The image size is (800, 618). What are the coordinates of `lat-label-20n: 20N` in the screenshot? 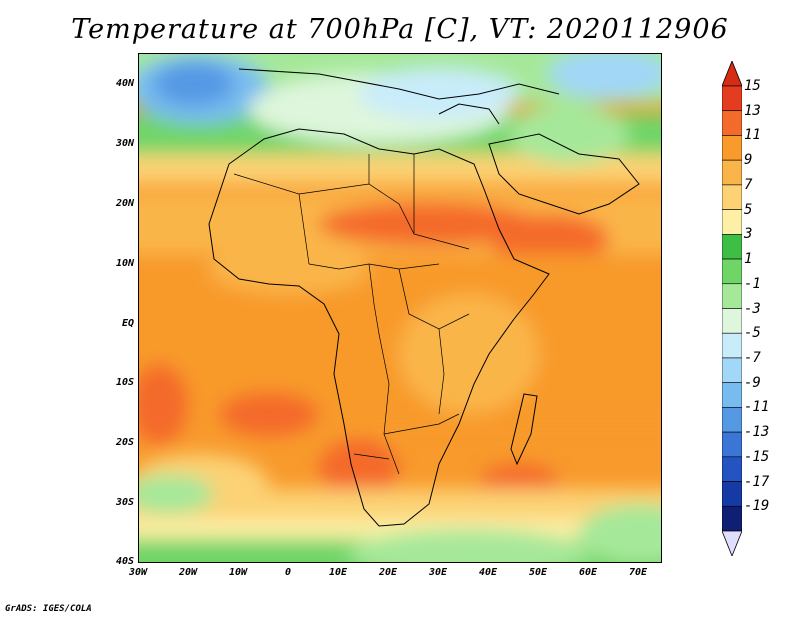 It's located at (124, 203).